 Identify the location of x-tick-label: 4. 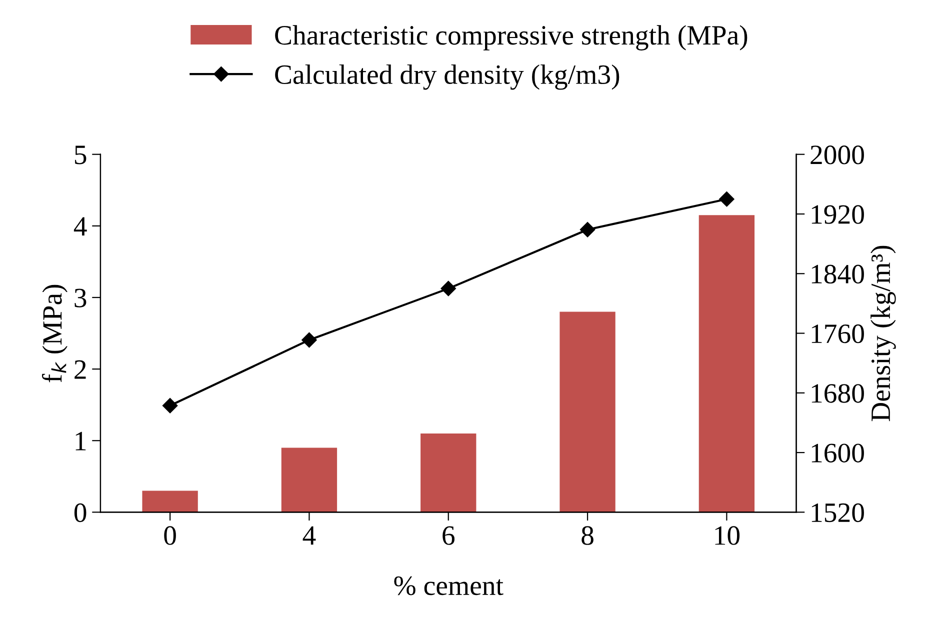
(309, 535).